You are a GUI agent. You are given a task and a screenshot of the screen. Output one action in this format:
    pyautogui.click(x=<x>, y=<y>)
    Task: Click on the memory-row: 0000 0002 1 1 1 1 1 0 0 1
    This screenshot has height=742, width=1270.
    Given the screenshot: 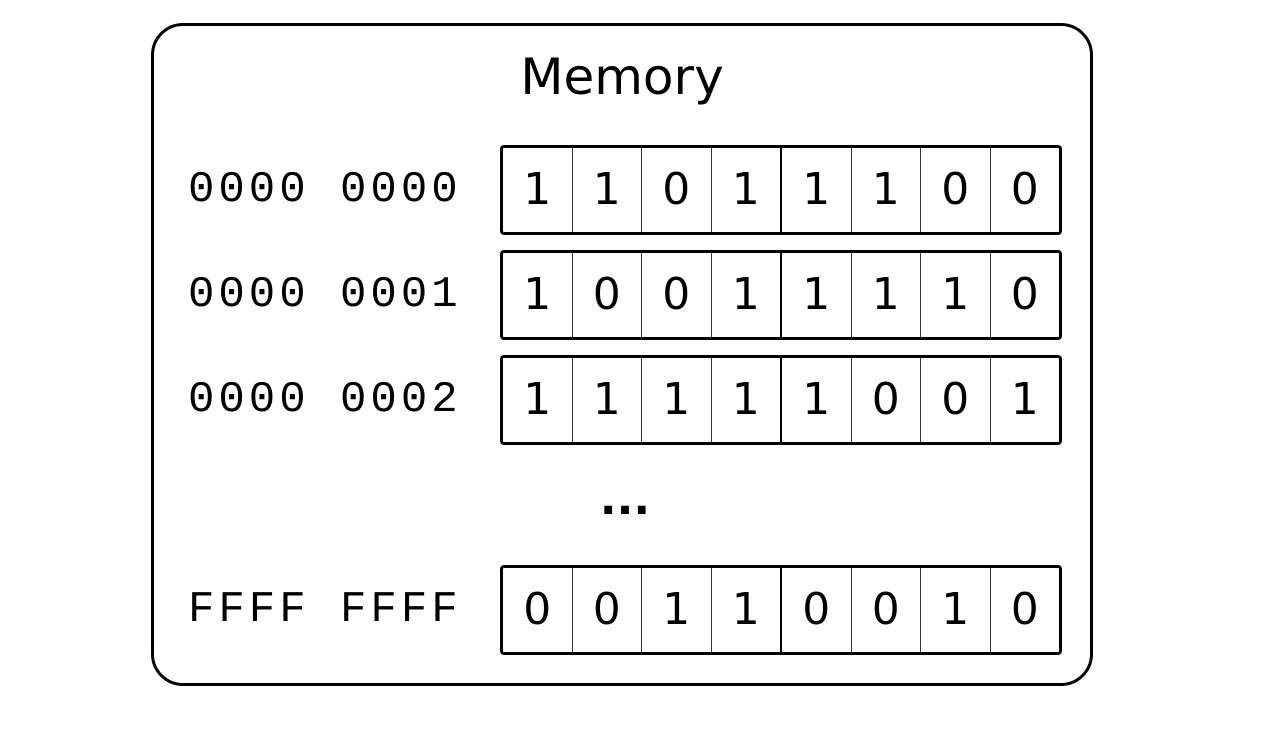 What is the action you would take?
    pyautogui.click(x=635, y=400)
    